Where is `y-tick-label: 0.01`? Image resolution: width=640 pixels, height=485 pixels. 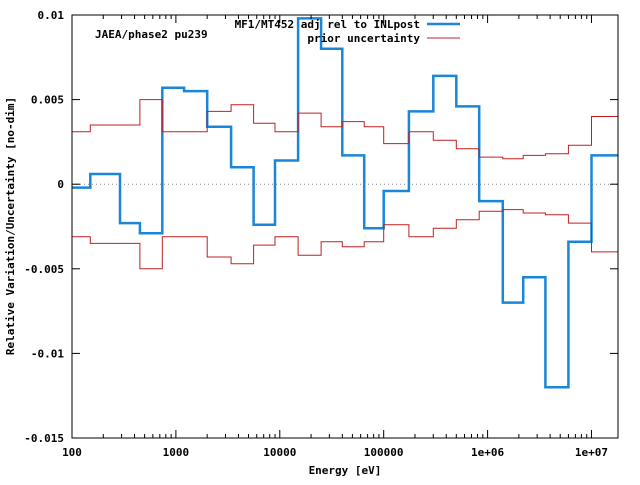 y-tick-label: 0.01 is located at coordinates (51, 15).